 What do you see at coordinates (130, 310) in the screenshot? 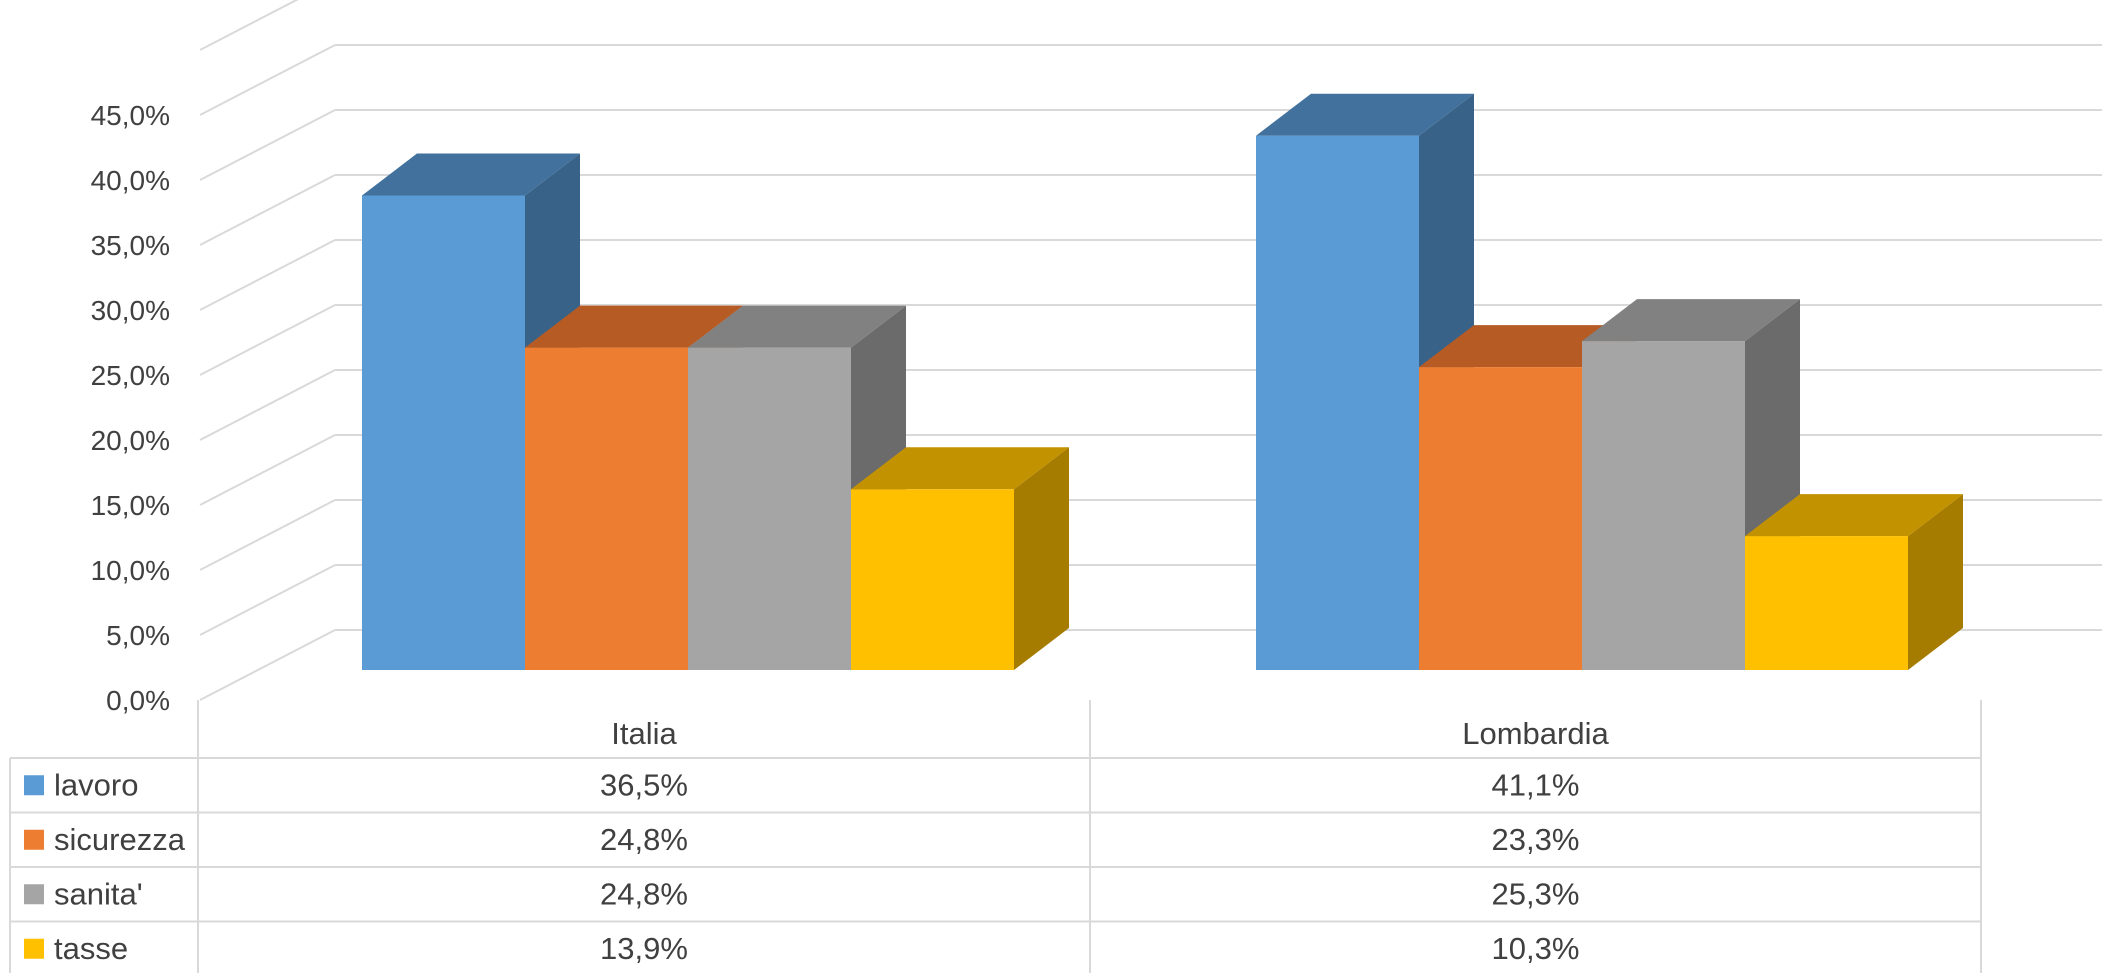
I see `y-tick-label: 30,0%` at bounding box center [130, 310].